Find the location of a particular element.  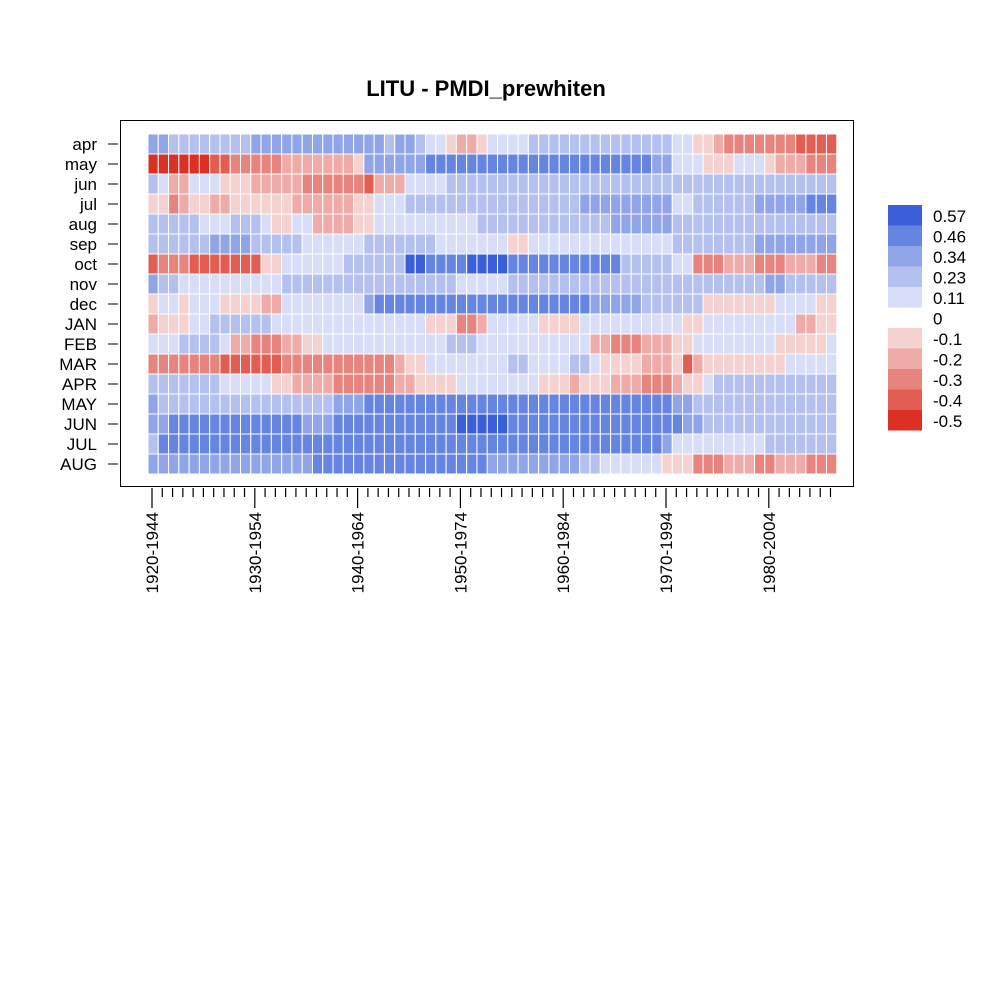

legend-swatch is located at coordinates (905, 399).